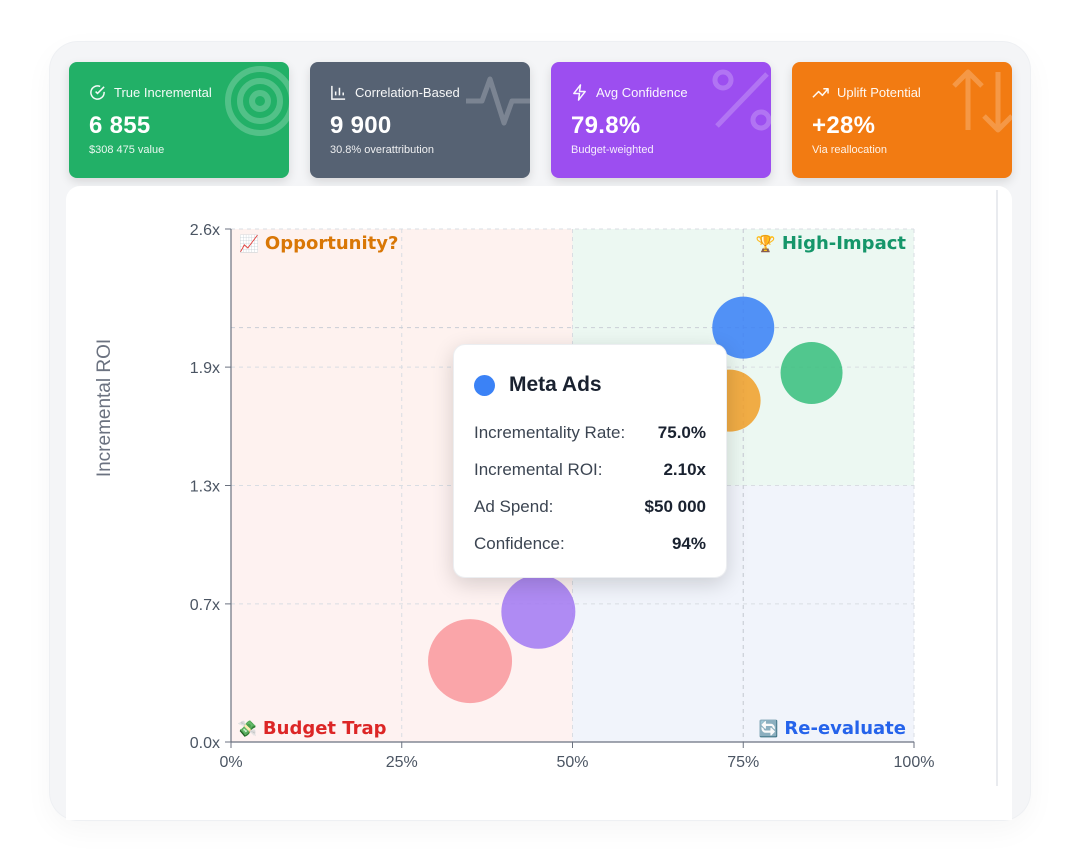 The image size is (1080, 860). I want to click on check-circle-icon, so click(97, 92).